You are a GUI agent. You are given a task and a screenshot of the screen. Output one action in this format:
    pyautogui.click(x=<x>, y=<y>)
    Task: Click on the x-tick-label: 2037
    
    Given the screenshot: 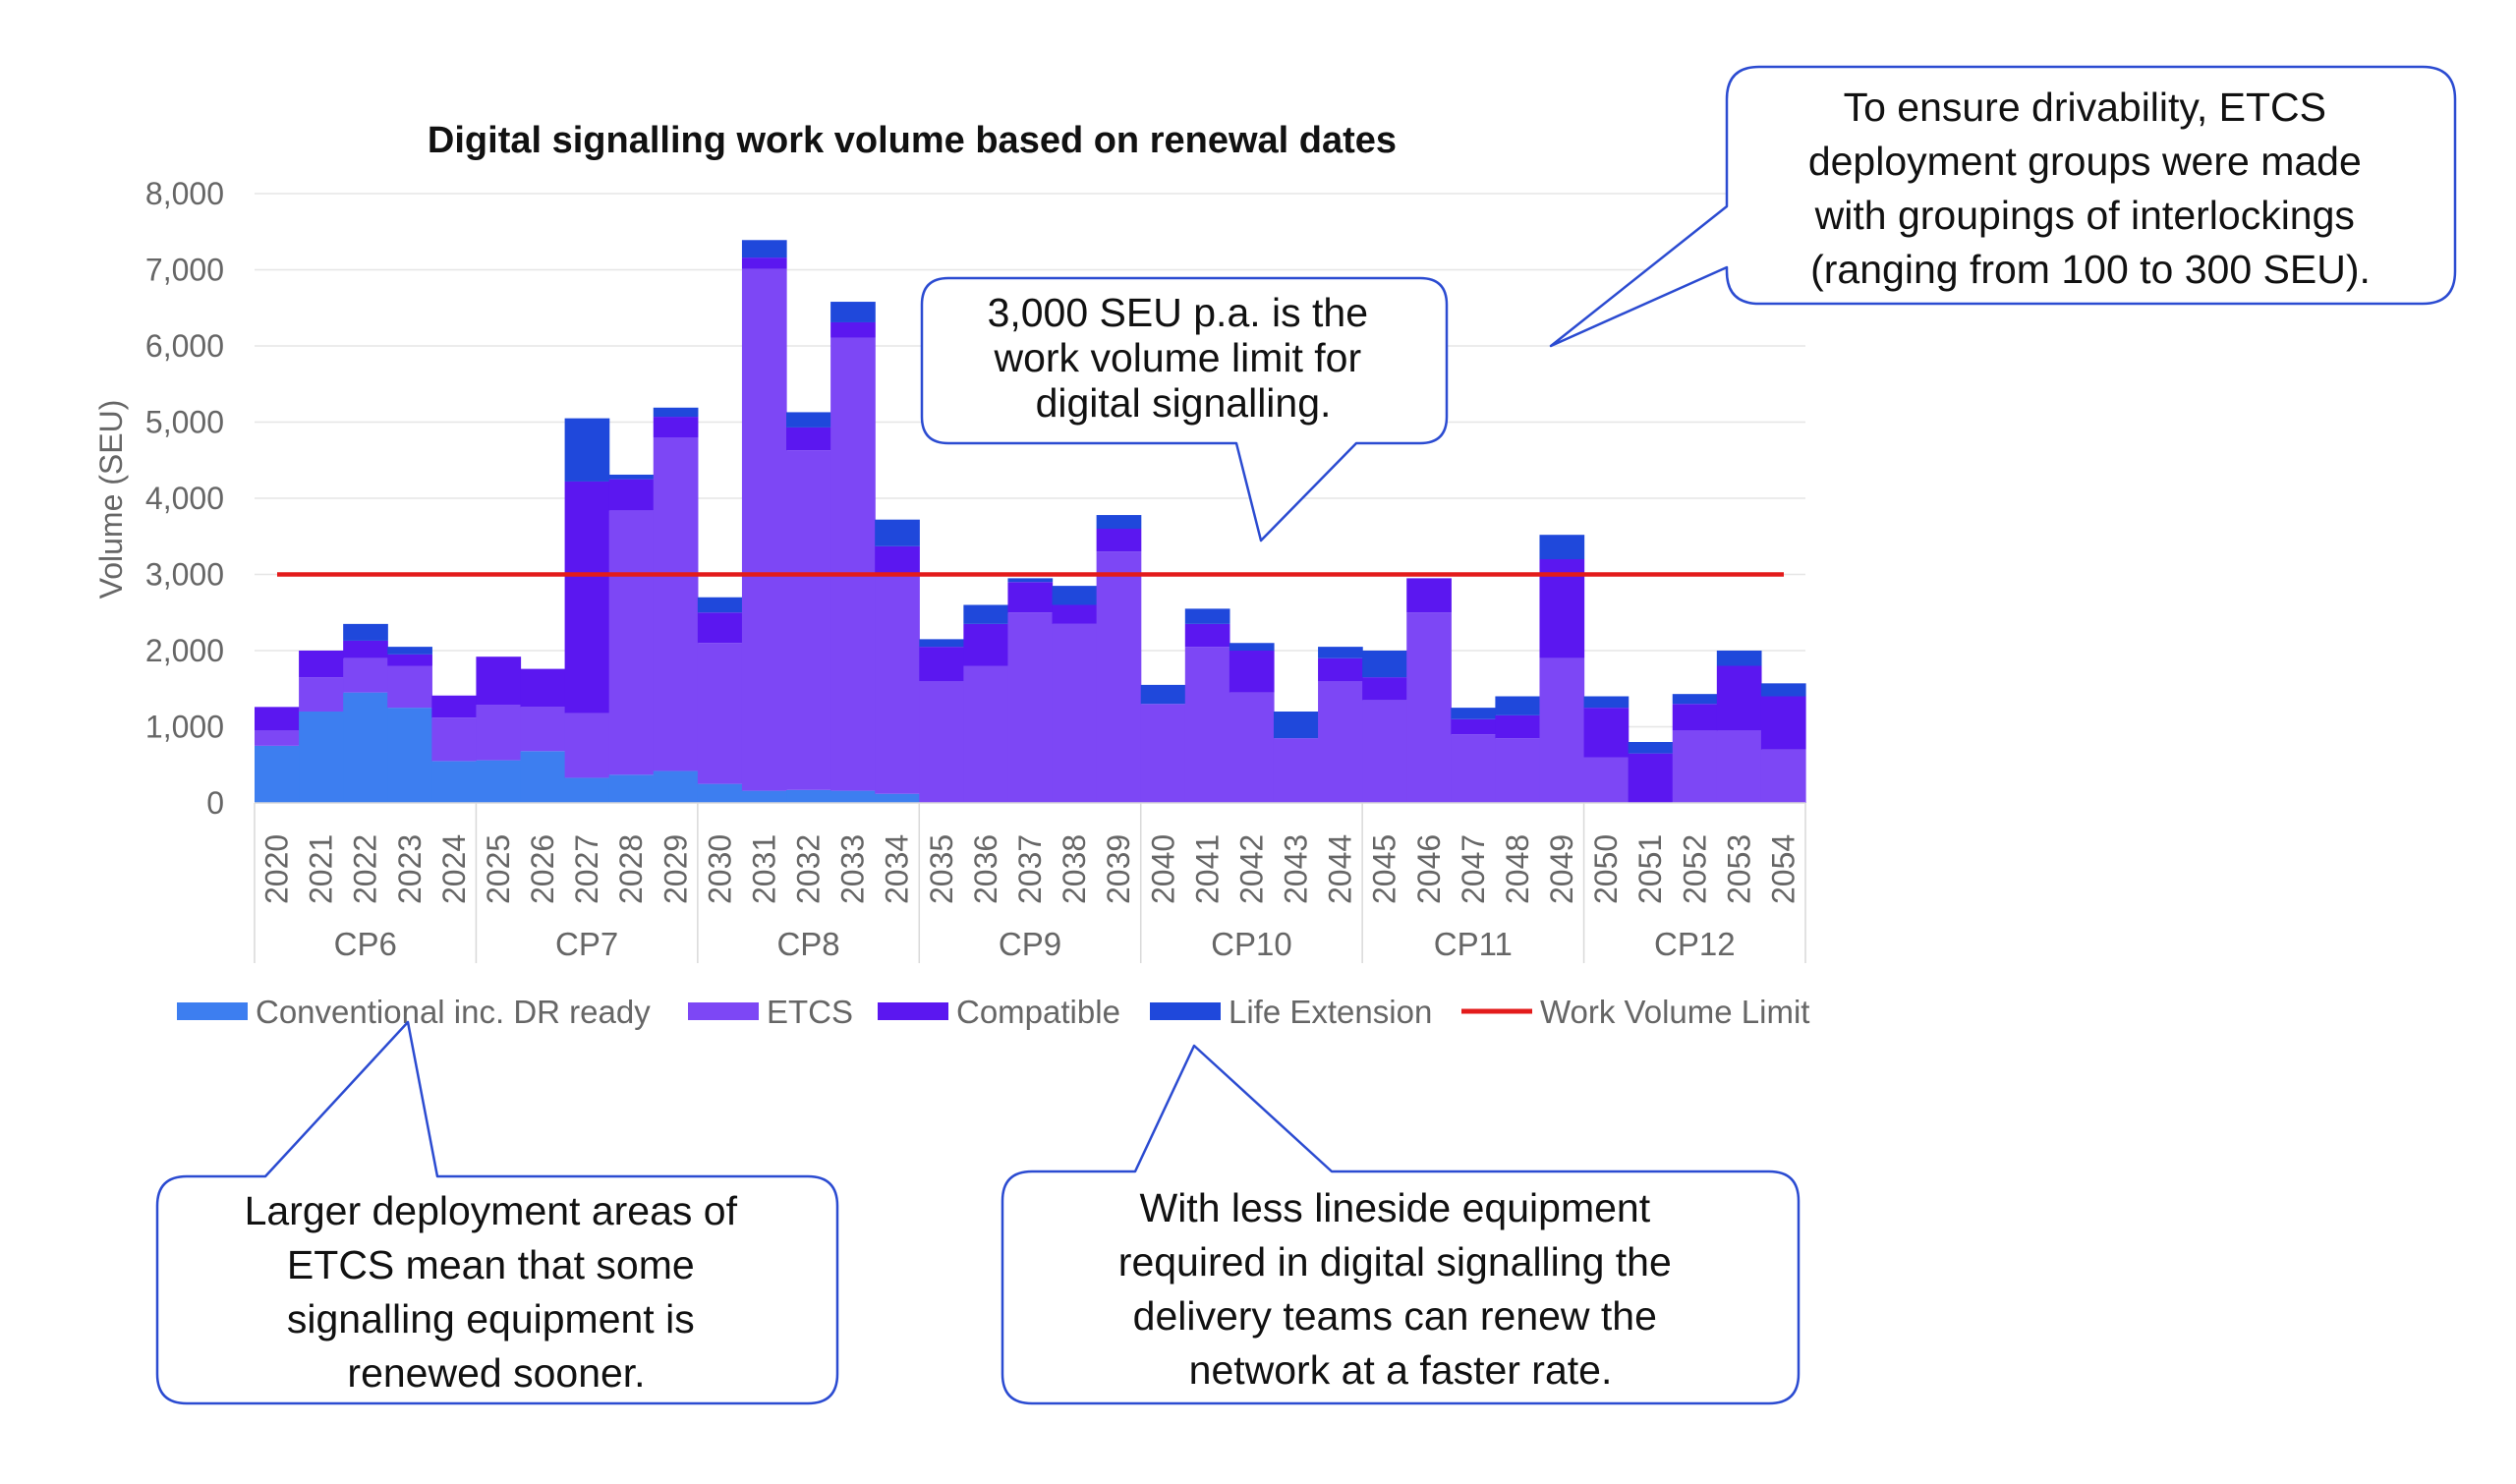 What is the action you would take?
    pyautogui.click(x=1030, y=869)
    